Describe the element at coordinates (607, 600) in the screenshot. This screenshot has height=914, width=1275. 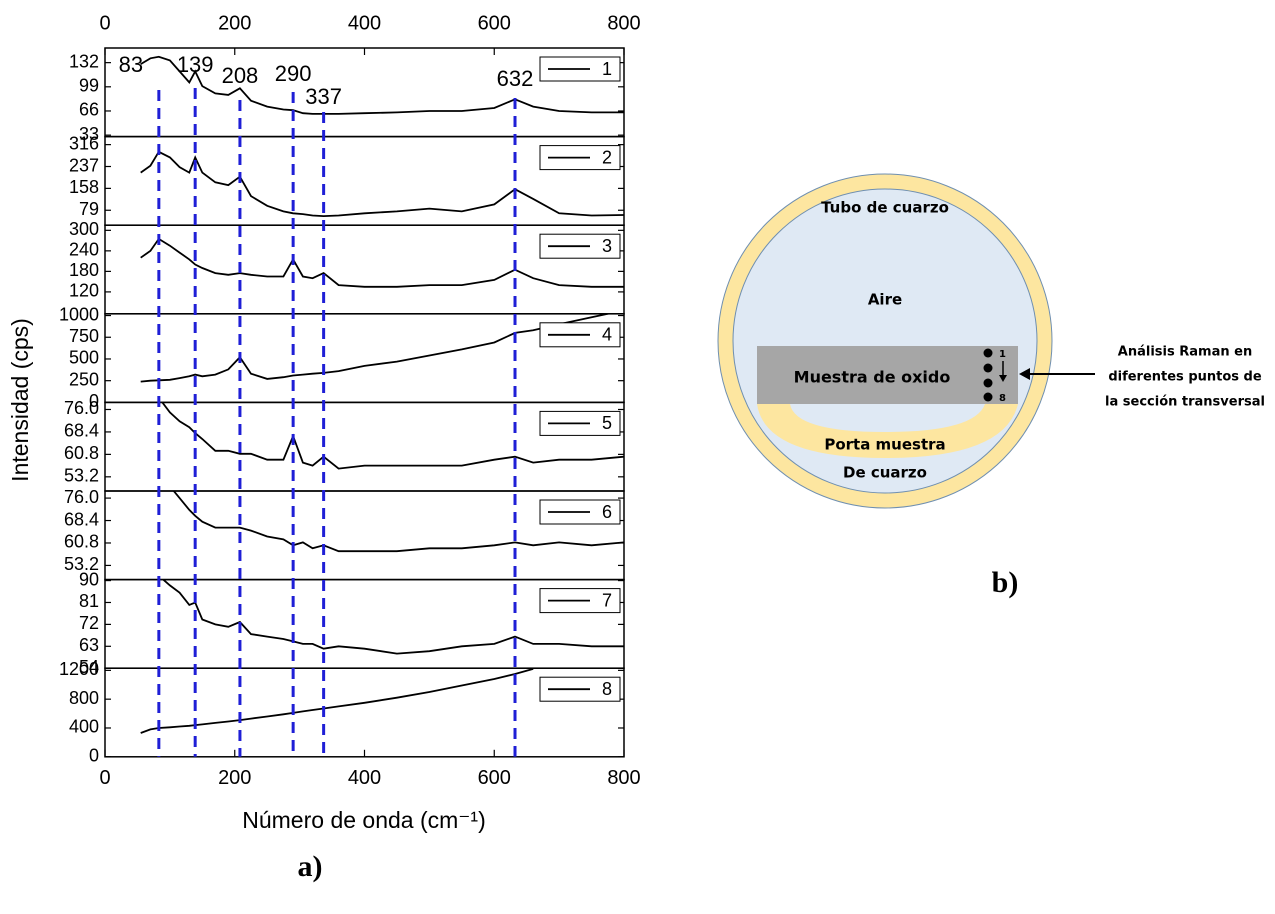
I see `legend-label: 7` at that location.